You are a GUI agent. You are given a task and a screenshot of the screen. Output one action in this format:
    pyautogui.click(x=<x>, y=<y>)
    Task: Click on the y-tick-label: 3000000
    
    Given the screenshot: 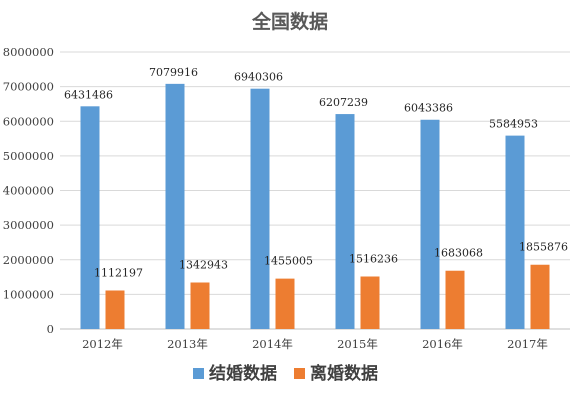 What is the action you would take?
    pyautogui.click(x=28, y=225)
    